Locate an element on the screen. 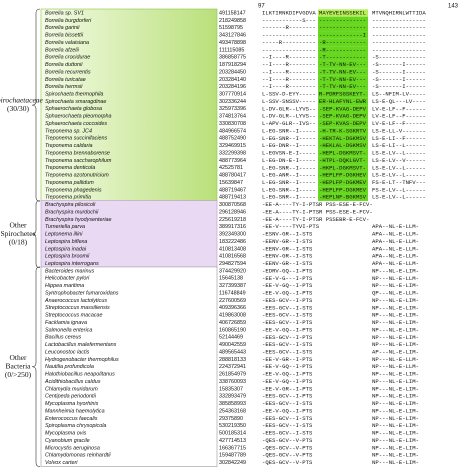  sequence-segment: -HTPL-DQKLGVT- is located at coordinates (342, 160).